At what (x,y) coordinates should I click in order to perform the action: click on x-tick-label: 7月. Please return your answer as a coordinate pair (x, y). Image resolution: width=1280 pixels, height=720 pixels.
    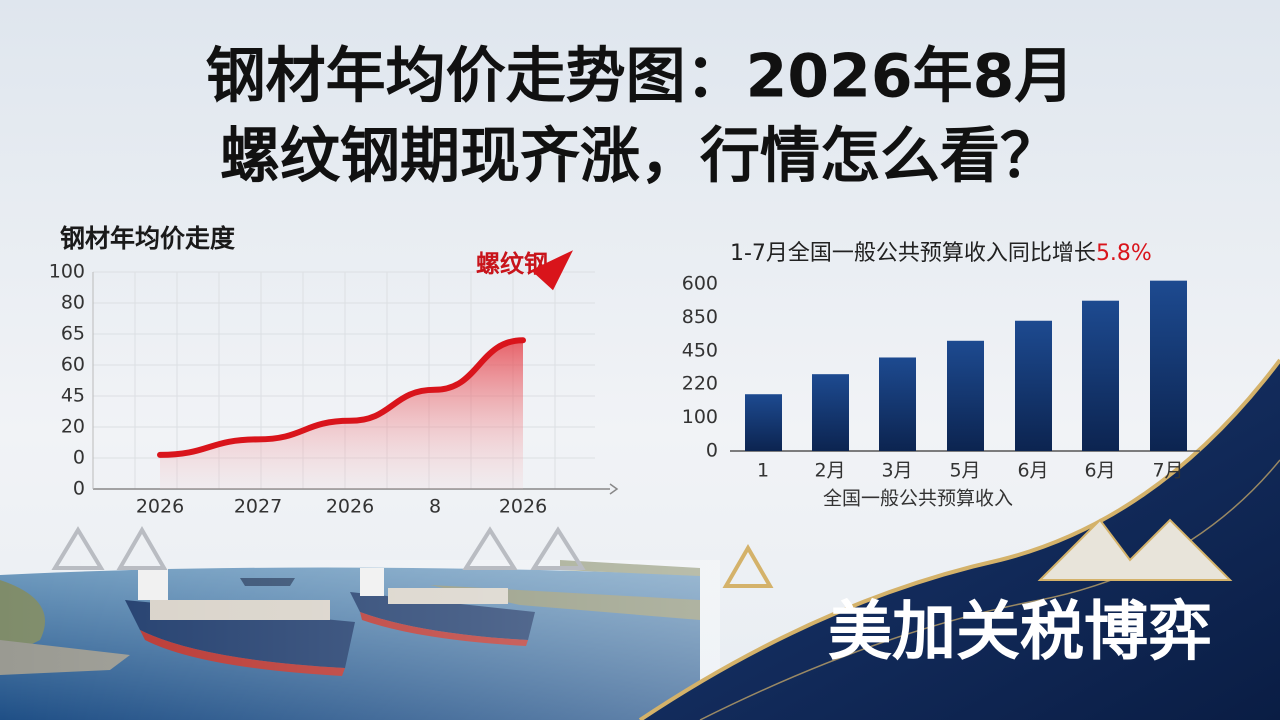
    Looking at the image, I should click on (1167, 471).